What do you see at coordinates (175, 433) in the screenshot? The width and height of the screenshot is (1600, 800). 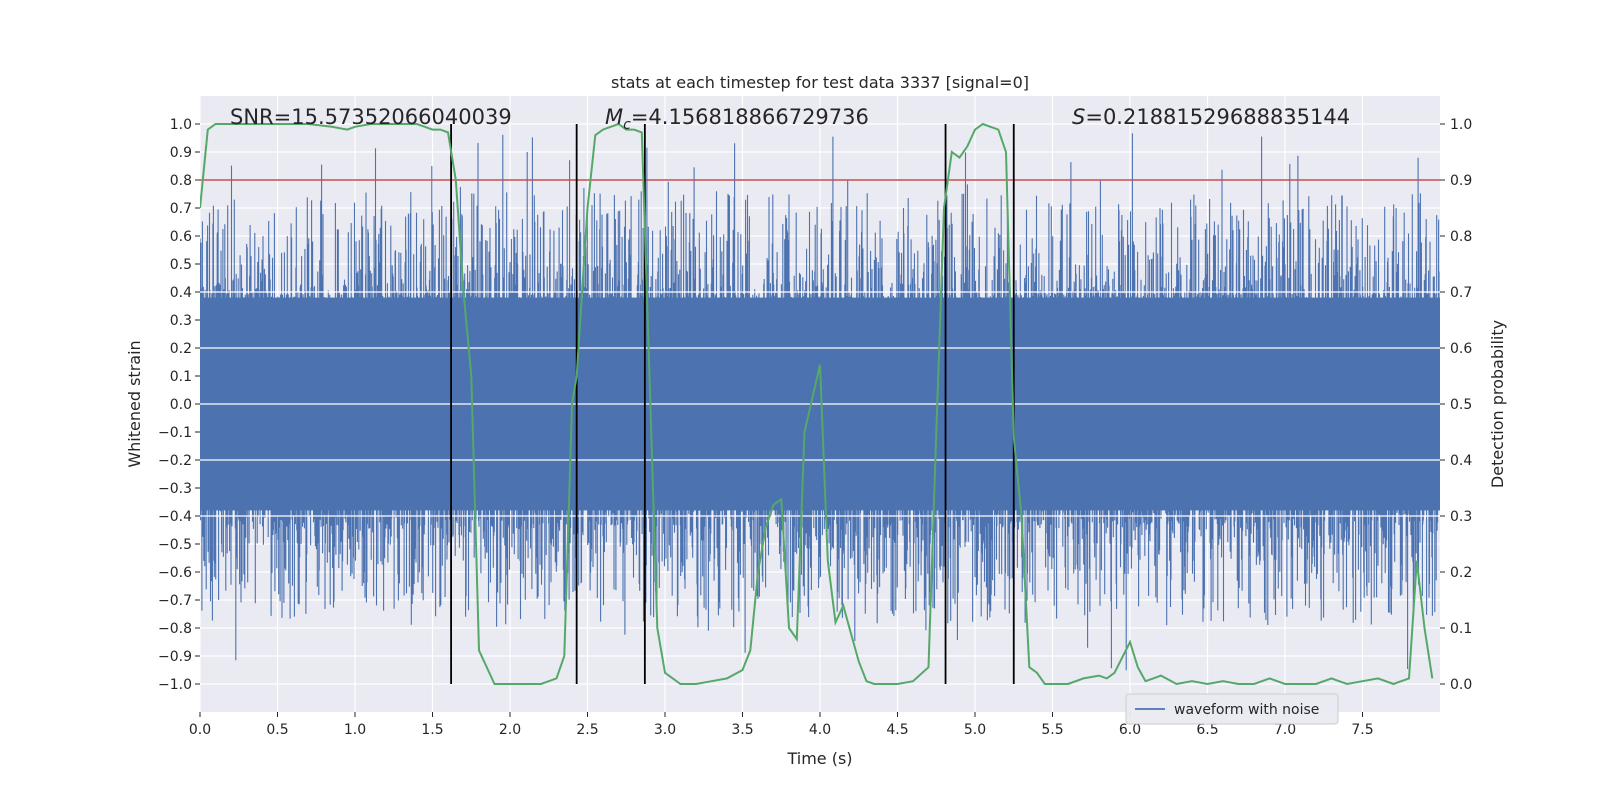 I see `y-left-tick-label: −0.1` at bounding box center [175, 433].